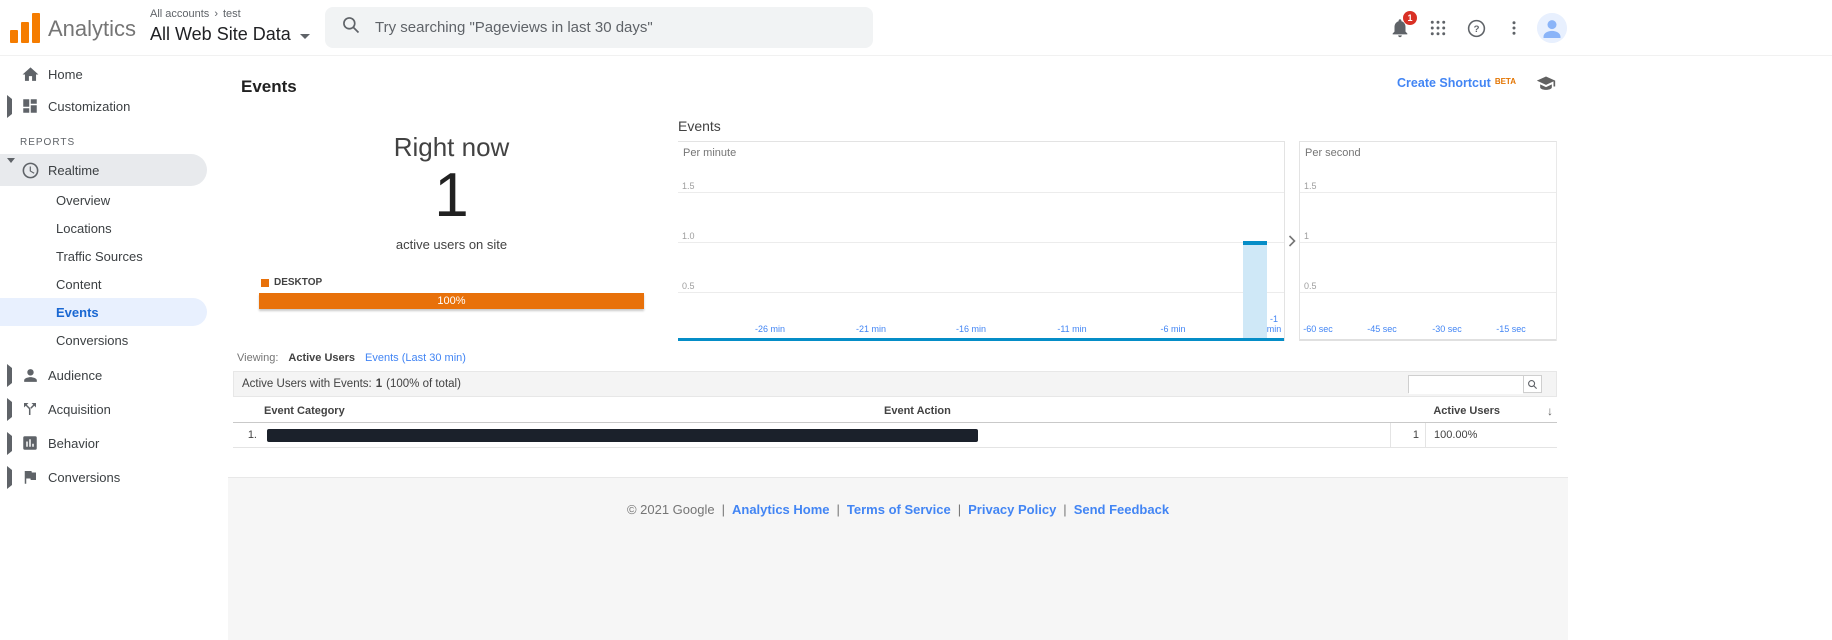 The image size is (1832, 640). What do you see at coordinates (103, 170) in the screenshot?
I see `sidebar-item-realtime: Realtime` at bounding box center [103, 170].